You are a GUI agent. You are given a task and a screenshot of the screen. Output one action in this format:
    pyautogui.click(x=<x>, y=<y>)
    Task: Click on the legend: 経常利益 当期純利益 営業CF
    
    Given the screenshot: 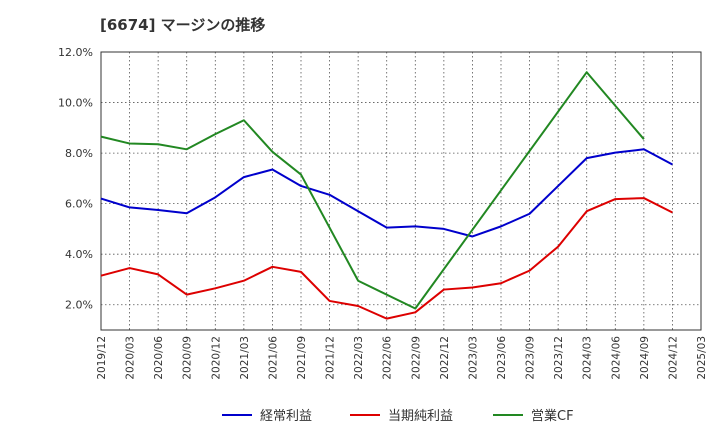 What is the action you would take?
    pyautogui.click(x=398, y=416)
    